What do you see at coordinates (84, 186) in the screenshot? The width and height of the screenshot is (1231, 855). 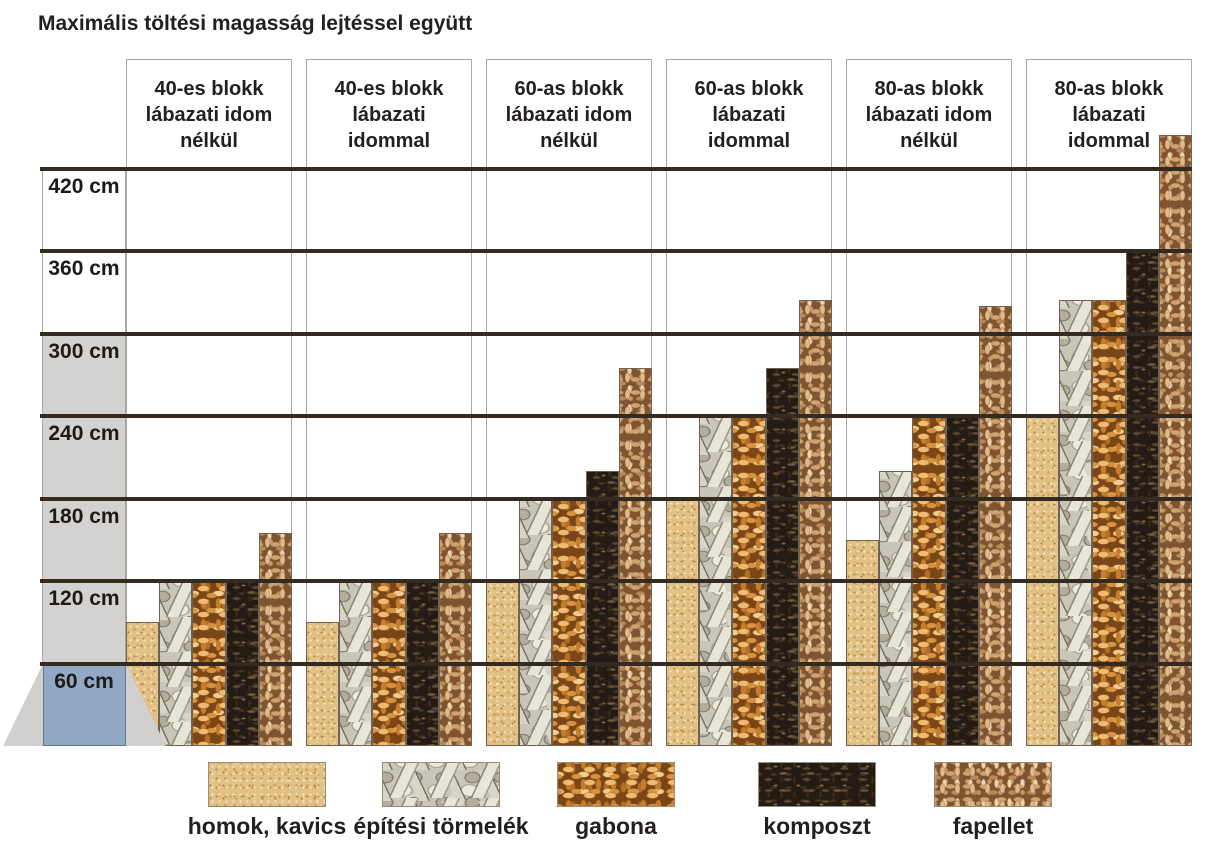 I see `y-tick-label-420: 420 cm` at bounding box center [84, 186].